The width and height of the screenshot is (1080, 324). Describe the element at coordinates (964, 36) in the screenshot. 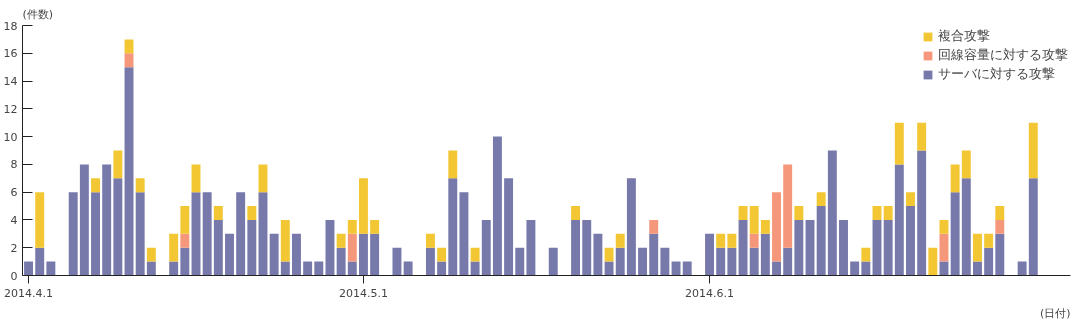

I see `legend-label: 複合攻撃` at that location.